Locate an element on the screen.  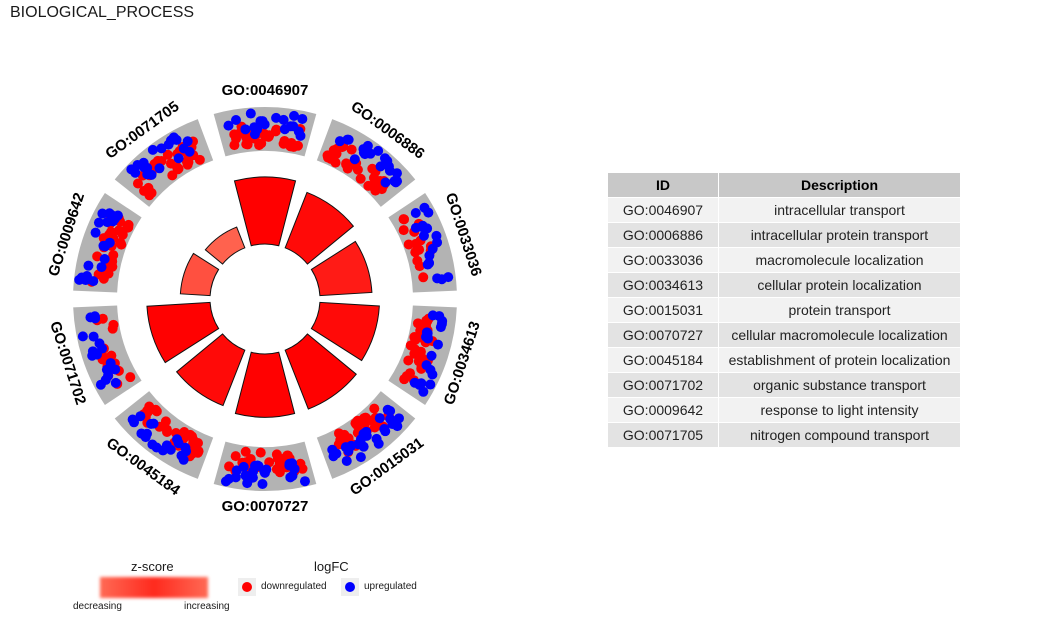
table-row: GO:0033036 macromolecule localization is located at coordinates (784, 260).